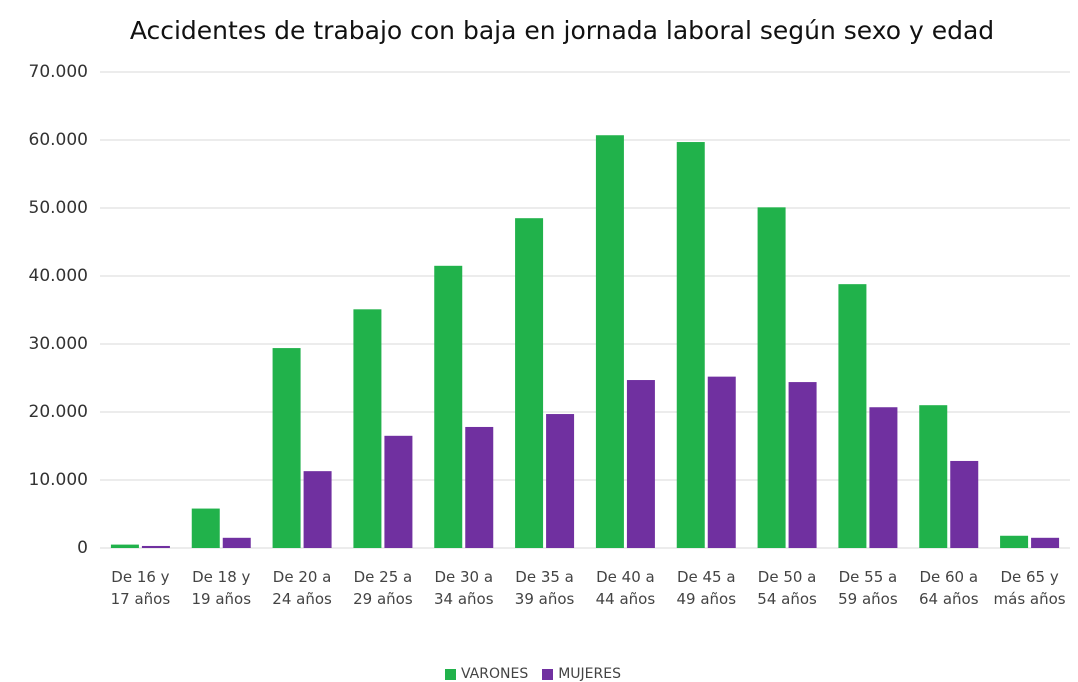 The height and width of the screenshot is (682, 1078). What do you see at coordinates (58, 276) in the screenshot?
I see `y-tick-label: 40.000` at bounding box center [58, 276].